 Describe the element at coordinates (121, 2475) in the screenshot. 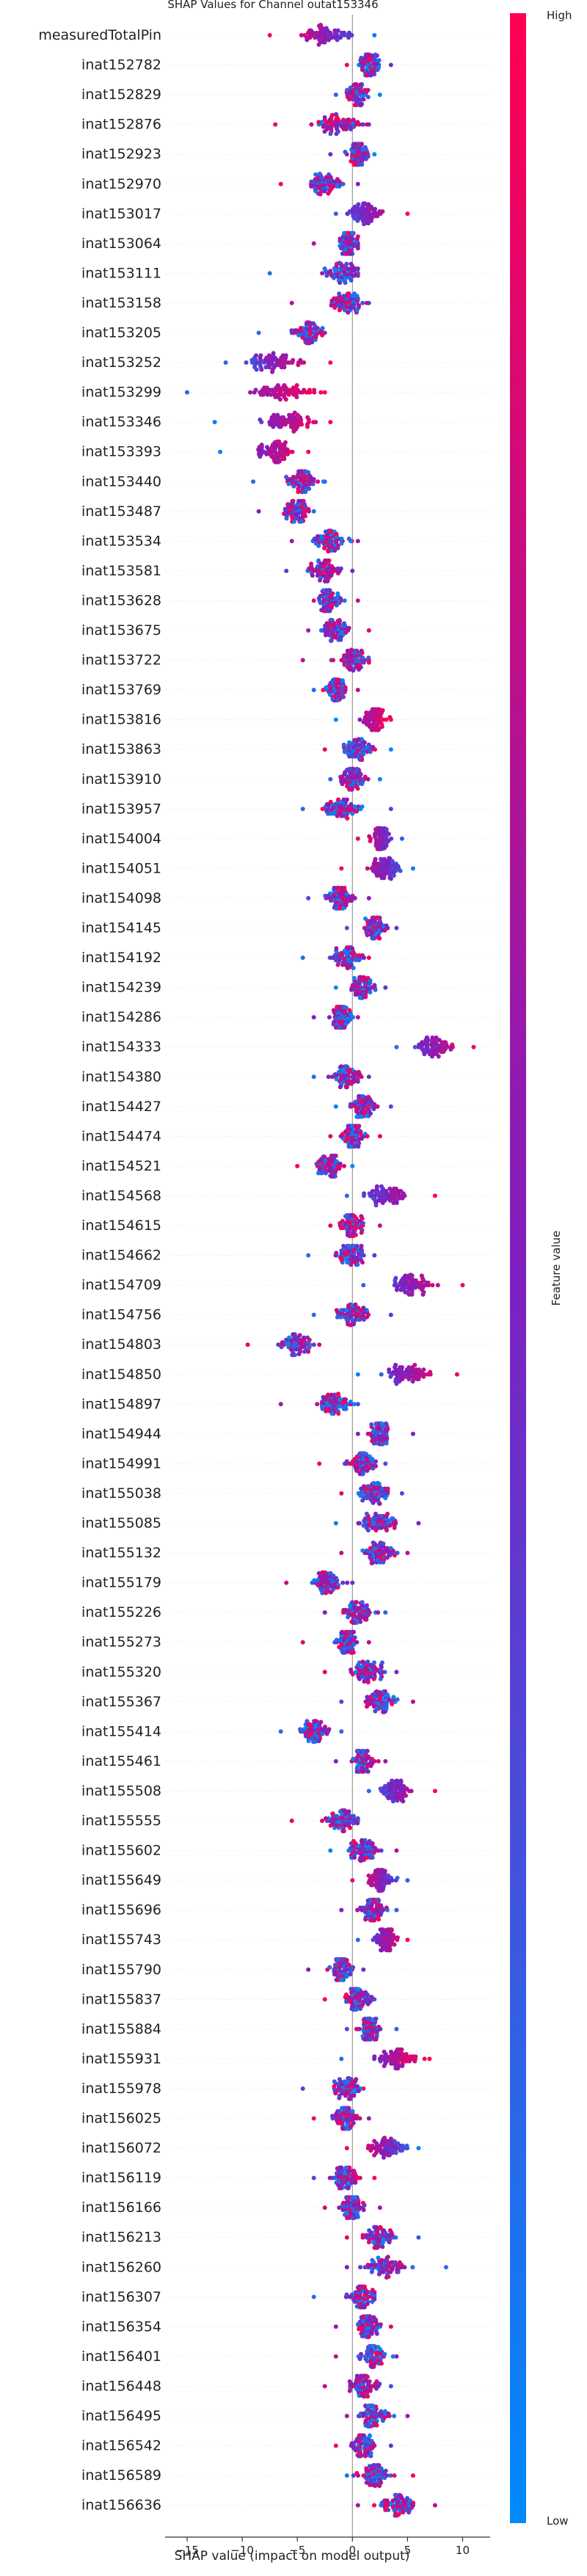

I see `feature-label: inat156589` at that location.